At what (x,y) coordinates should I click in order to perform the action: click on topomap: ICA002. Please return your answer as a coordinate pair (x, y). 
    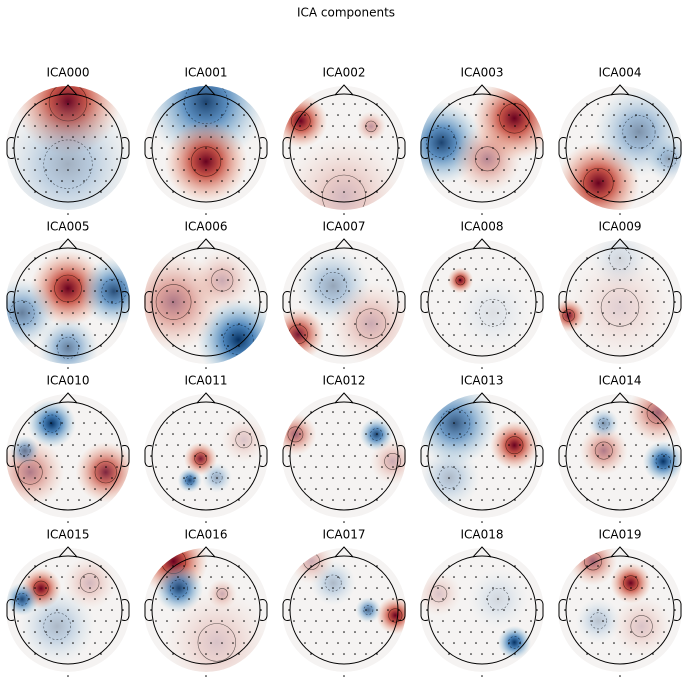
    Looking at the image, I should click on (344, 140).